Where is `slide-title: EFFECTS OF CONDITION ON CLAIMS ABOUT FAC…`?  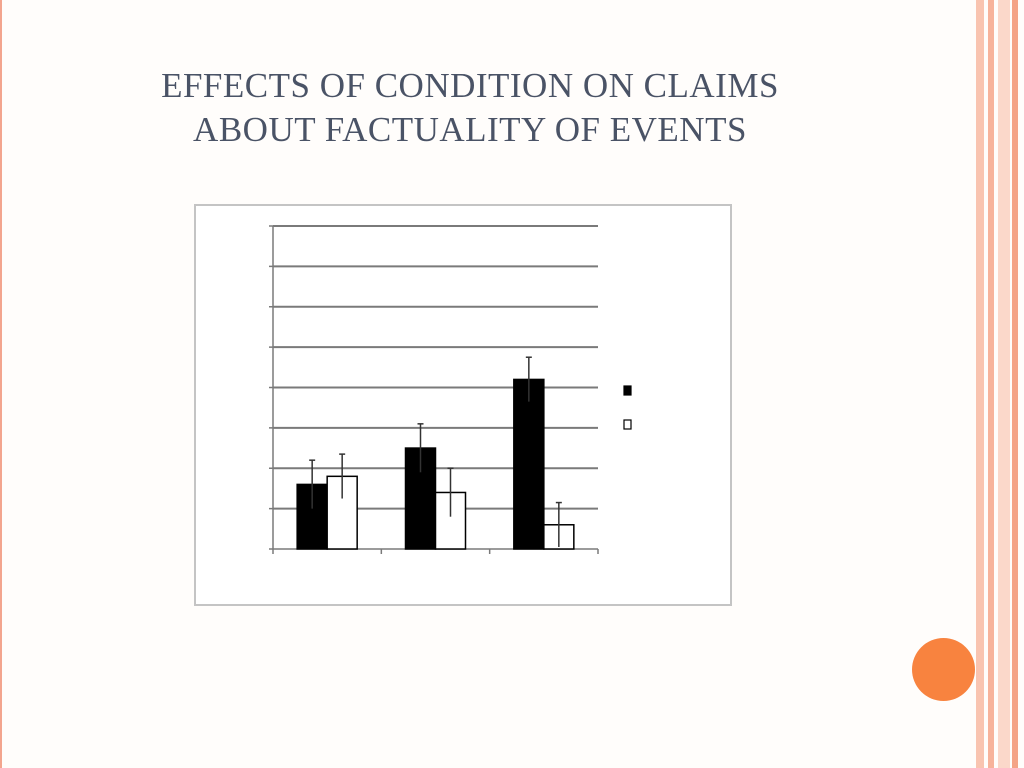
slide-title: EFFECTS OF CONDITION ON CLAIMS ABOUT FAC… is located at coordinates (470, 108).